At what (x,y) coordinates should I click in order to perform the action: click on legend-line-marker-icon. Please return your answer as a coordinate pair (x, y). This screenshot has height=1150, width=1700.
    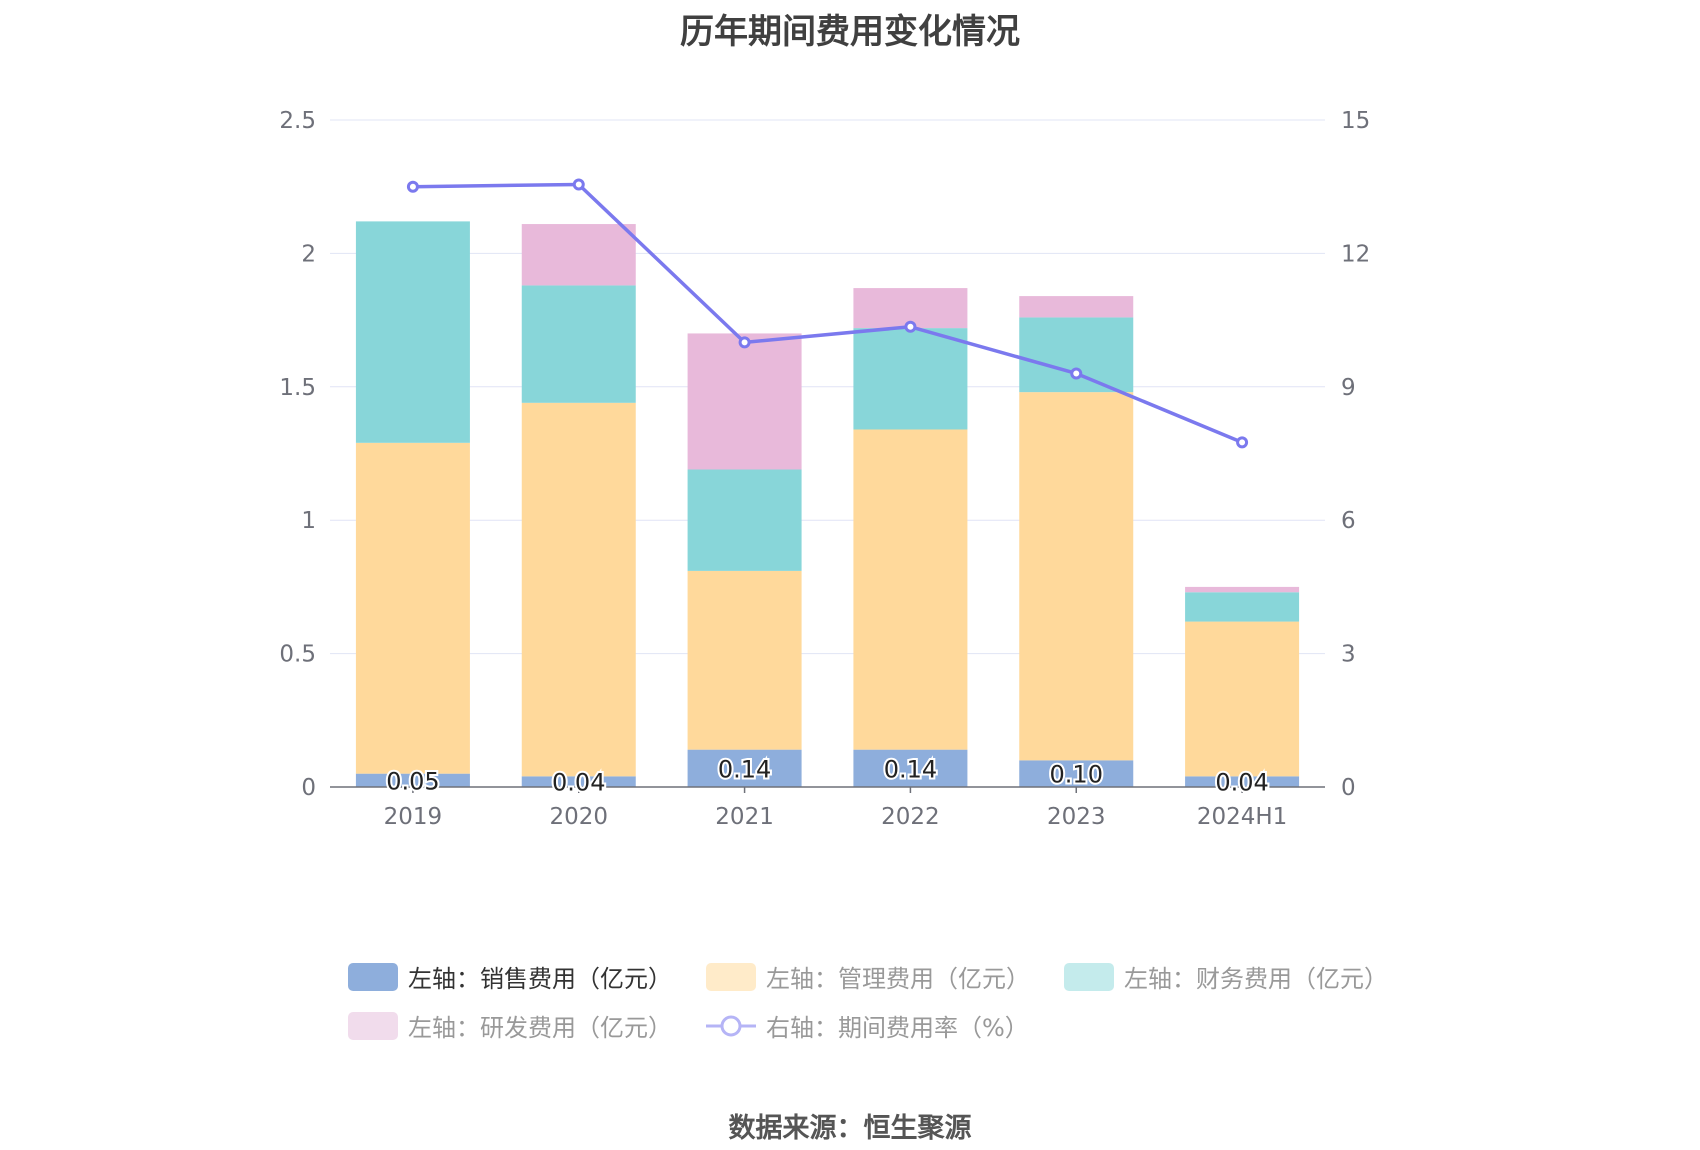
    Looking at the image, I should click on (731, 1025).